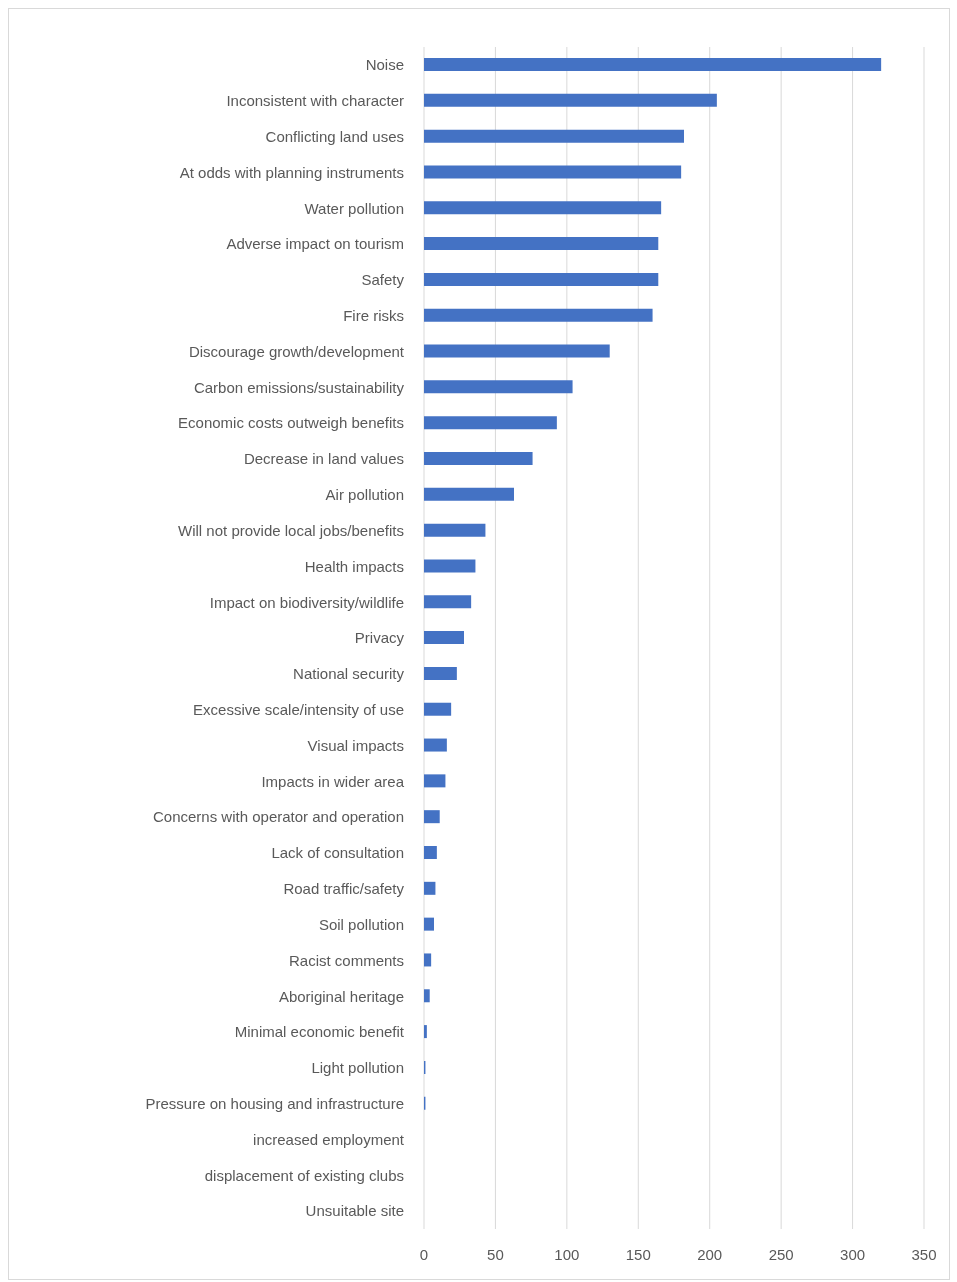 Image resolution: width=957 pixels, height=1282 pixels. I want to click on x-tick-label: 50, so click(495, 1254).